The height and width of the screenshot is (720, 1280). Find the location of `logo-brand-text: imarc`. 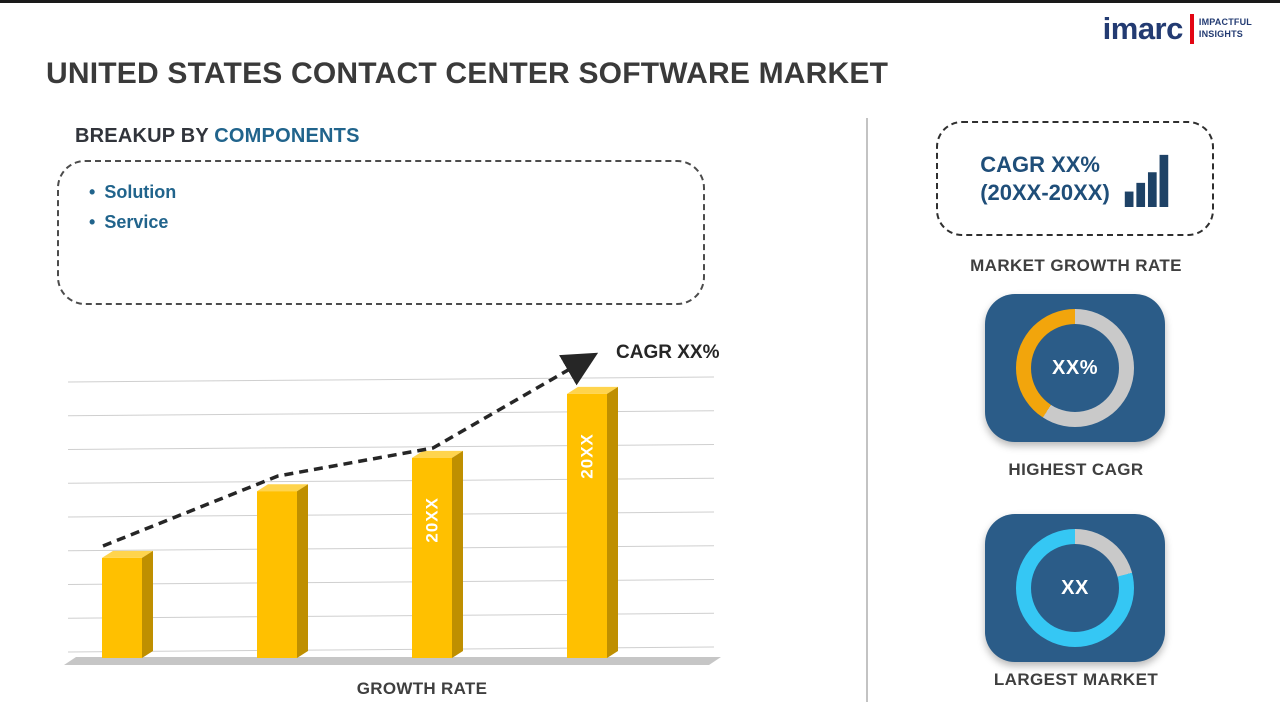

logo-brand-text: imarc is located at coordinates (1143, 28).